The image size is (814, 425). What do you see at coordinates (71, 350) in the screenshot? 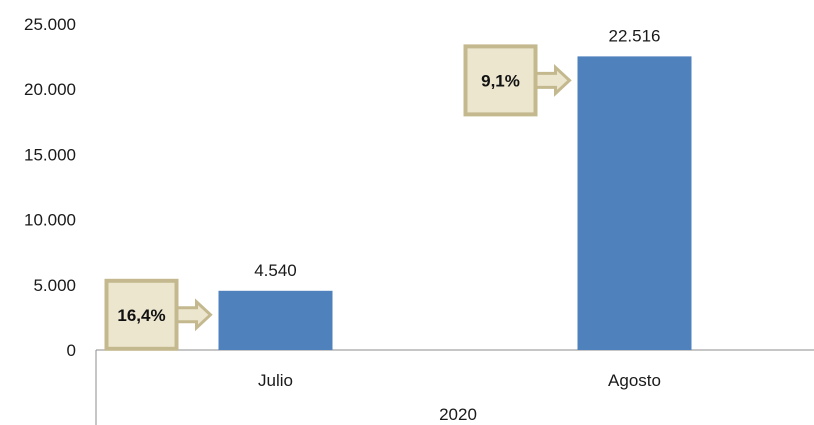
I see `y-tick-label: 0` at bounding box center [71, 350].